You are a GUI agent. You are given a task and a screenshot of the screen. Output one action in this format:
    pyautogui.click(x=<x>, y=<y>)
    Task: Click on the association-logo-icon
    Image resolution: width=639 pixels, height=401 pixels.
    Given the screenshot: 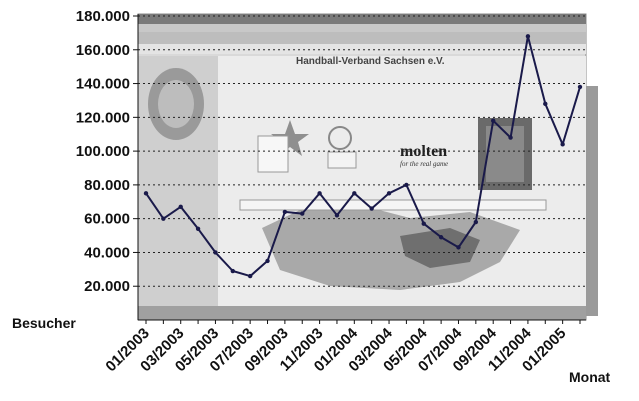 What is the action you would take?
    pyautogui.click(x=340, y=138)
    